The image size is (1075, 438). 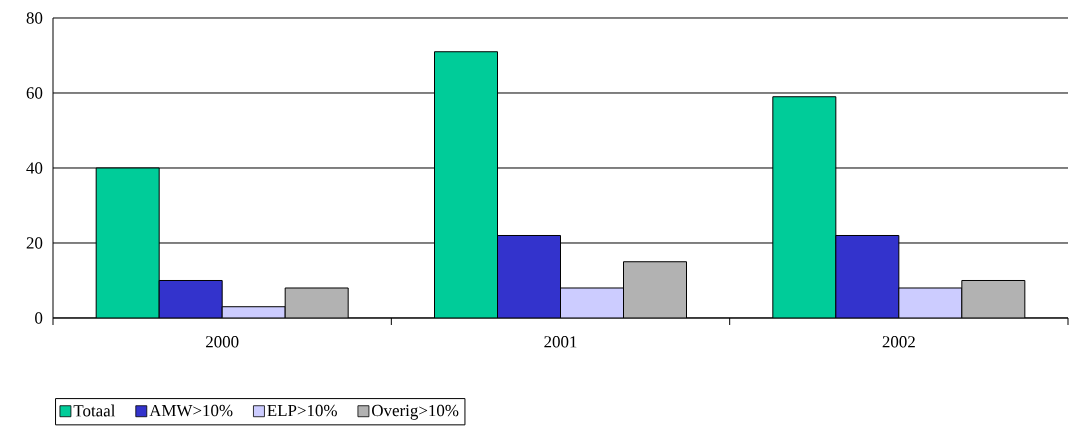 What do you see at coordinates (34, 93) in the screenshot?
I see `y-tick-label: 60` at bounding box center [34, 93].